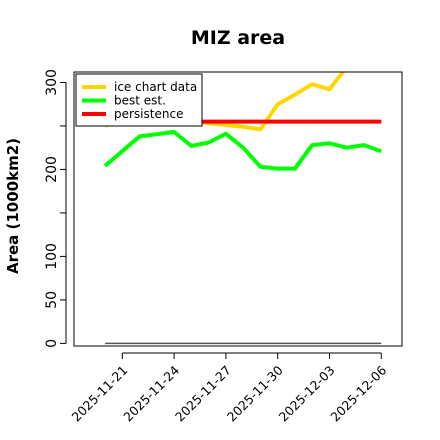 This screenshot has width=440, height=440. Describe the element at coordinates (238, 38) in the screenshot. I see `chart-title: MIZ area` at that location.